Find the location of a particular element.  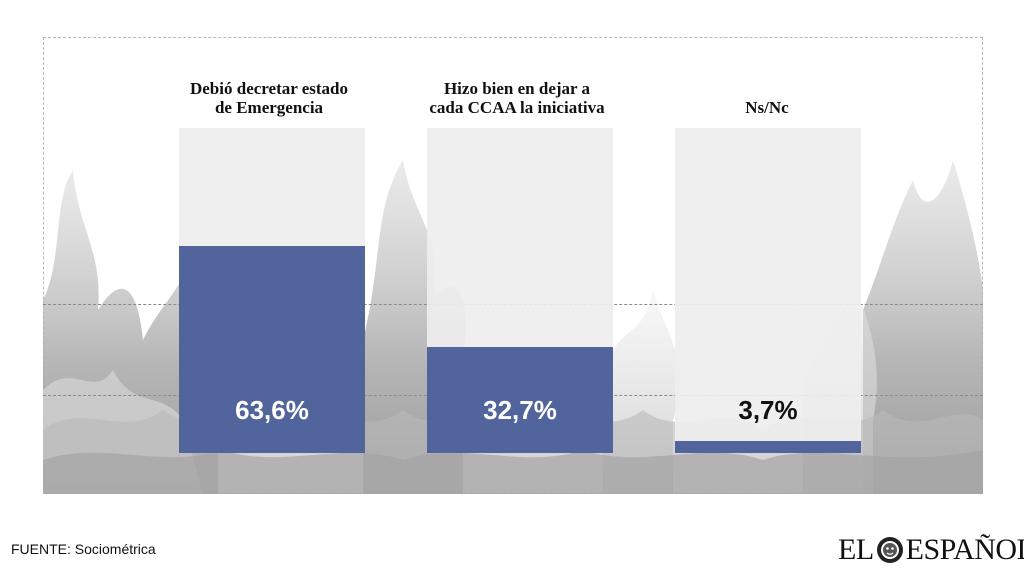

source-note: FUENTE: Sociométrica is located at coordinates (83, 549).